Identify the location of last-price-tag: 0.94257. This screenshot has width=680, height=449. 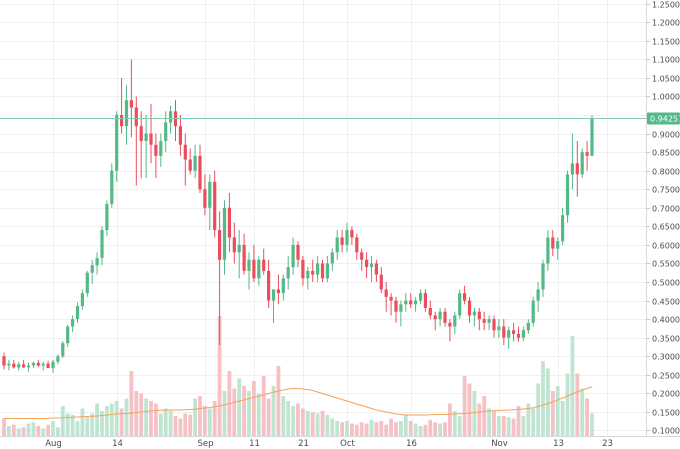
(663, 118).